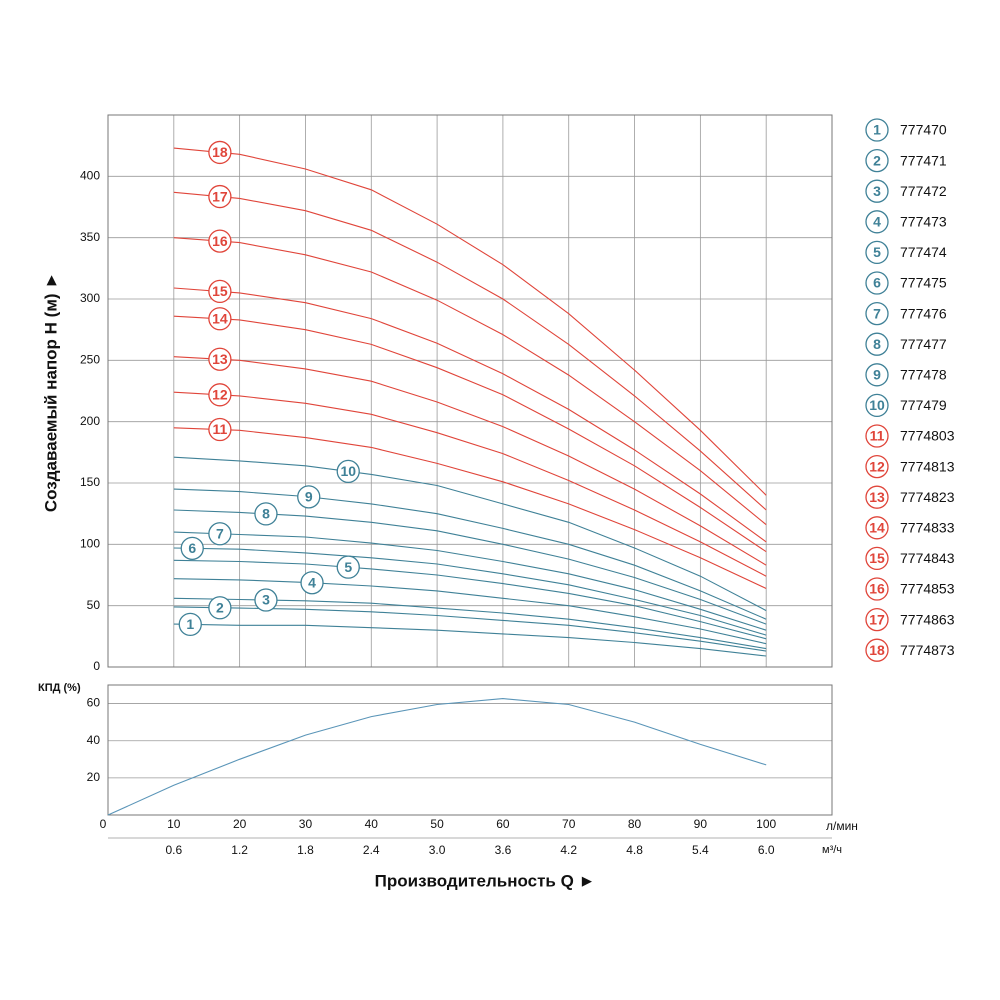 The width and height of the screenshot is (1000, 1000). Describe the element at coordinates (927, 528) in the screenshot. I see `legend-label: 7774833` at that location.